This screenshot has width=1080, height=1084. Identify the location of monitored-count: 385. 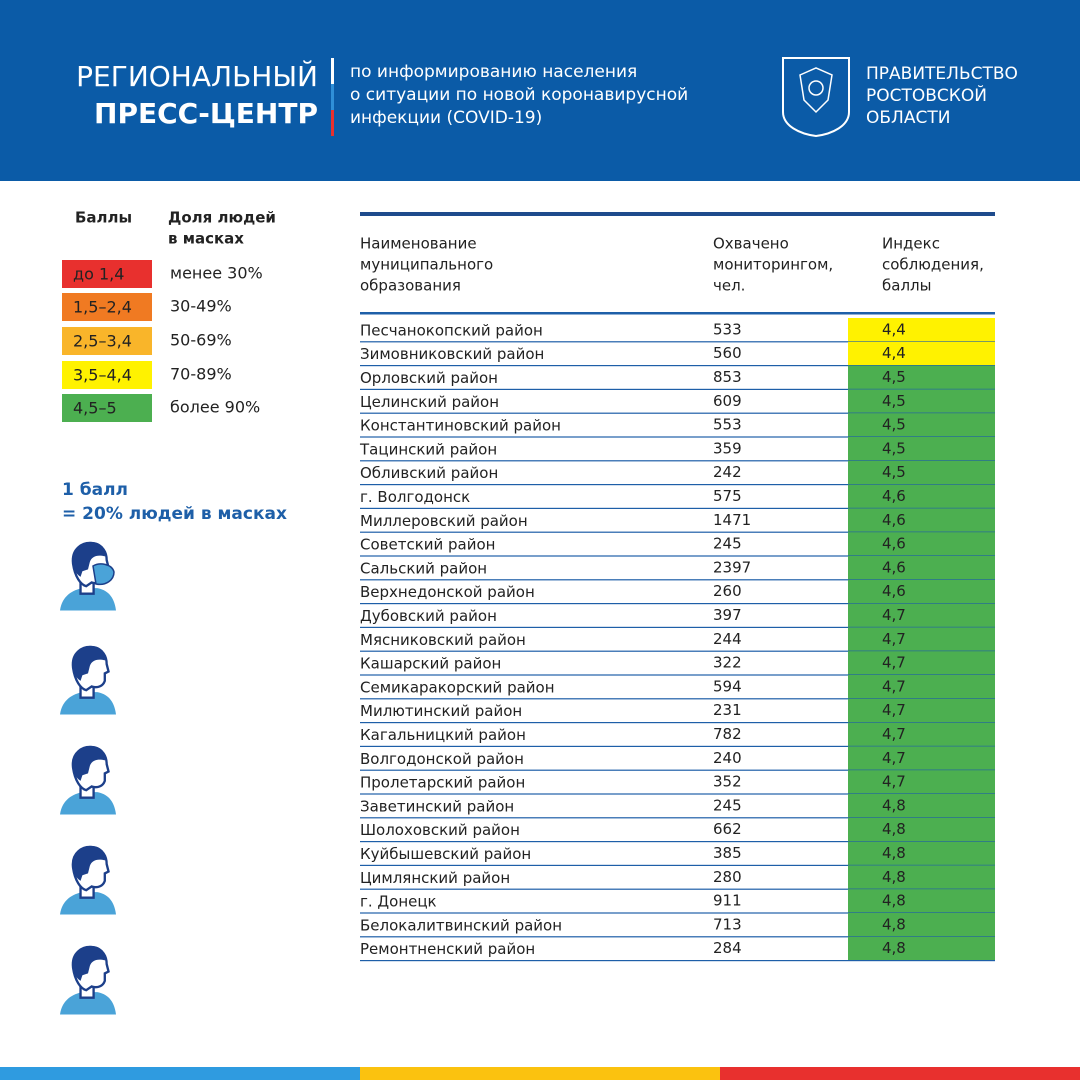
(727, 853).